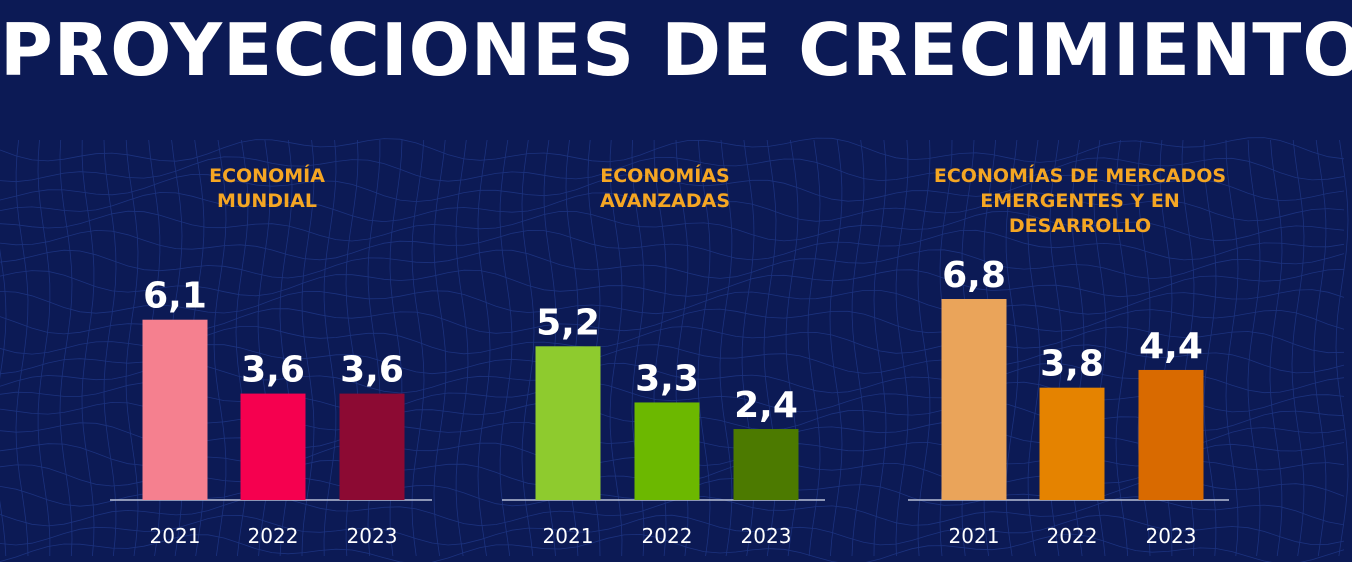 The height and width of the screenshot is (562, 1352). Describe the element at coordinates (568, 322) in the screenshot. I see `data-label: 5,2` at that location.